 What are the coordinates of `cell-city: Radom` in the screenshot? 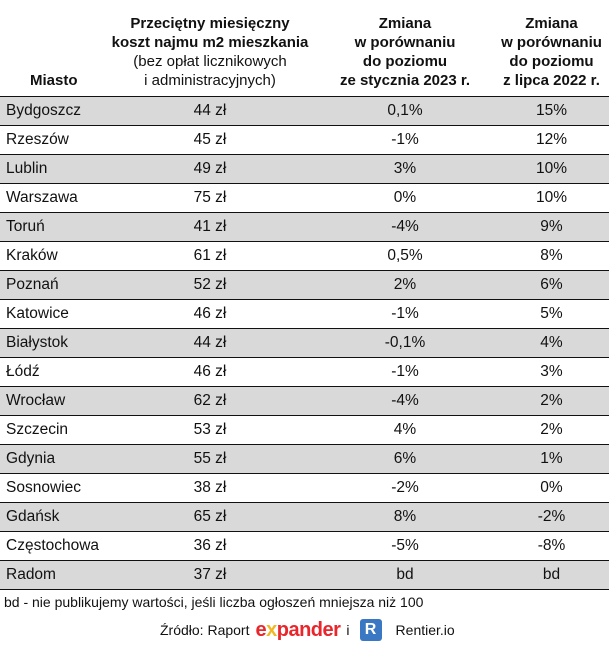 It's located at (52, 575).